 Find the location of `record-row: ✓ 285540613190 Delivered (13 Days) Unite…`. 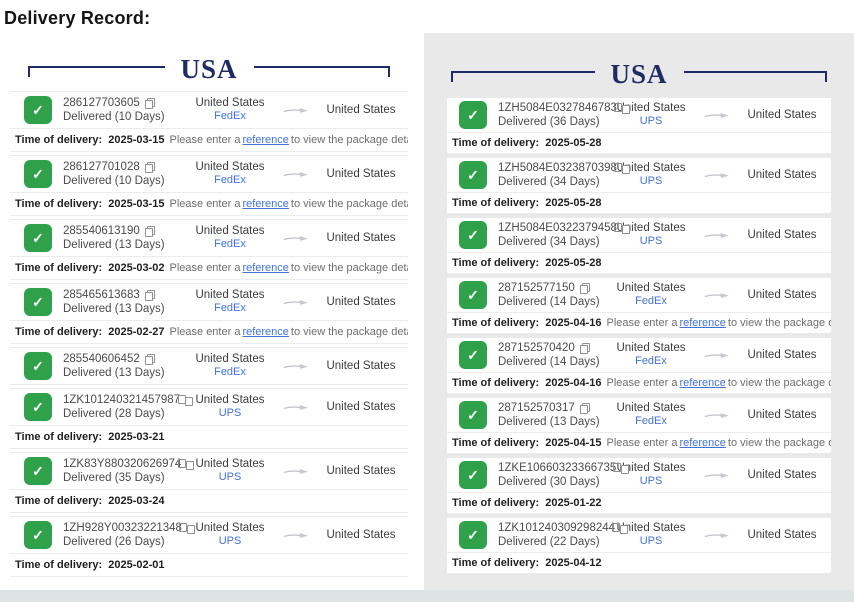

record-row: ✓ 285540613190 Delivered (13 Days) Unite… is located at coordinates (209, 238).